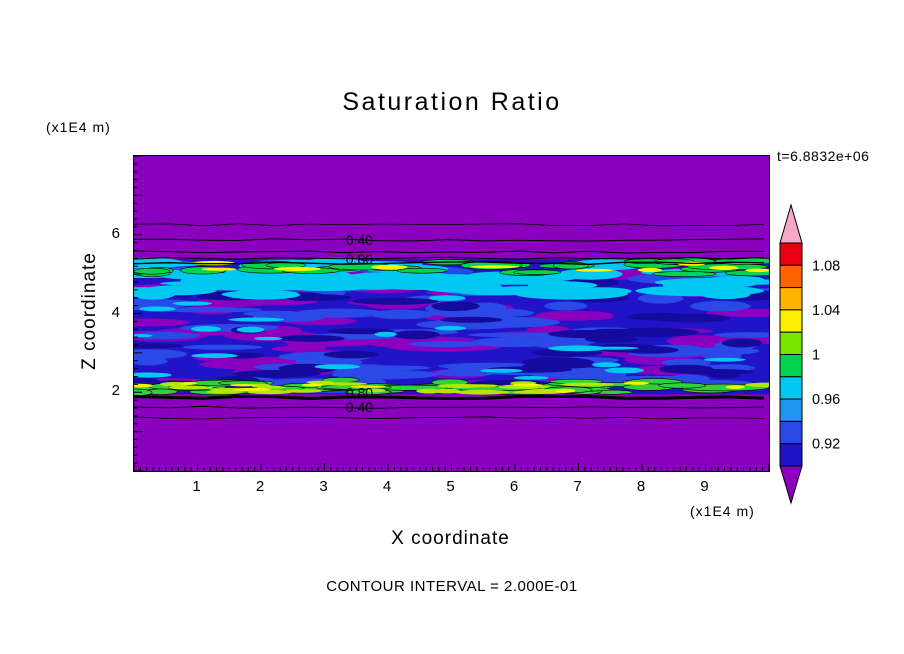 The width and height of the screenshot is (904, 654). Describe the element at coordinates (450, 486) in the screenshot. I see `x-tick-label: 5` at that location.